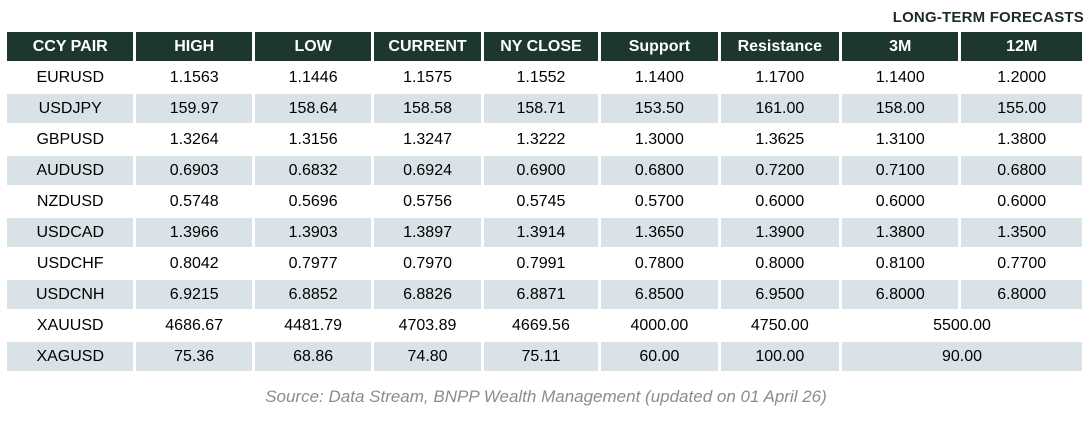  Describe the element at coordinates (194, 139) in the screenshot. I see `value-cell: 1.3264` at that location.